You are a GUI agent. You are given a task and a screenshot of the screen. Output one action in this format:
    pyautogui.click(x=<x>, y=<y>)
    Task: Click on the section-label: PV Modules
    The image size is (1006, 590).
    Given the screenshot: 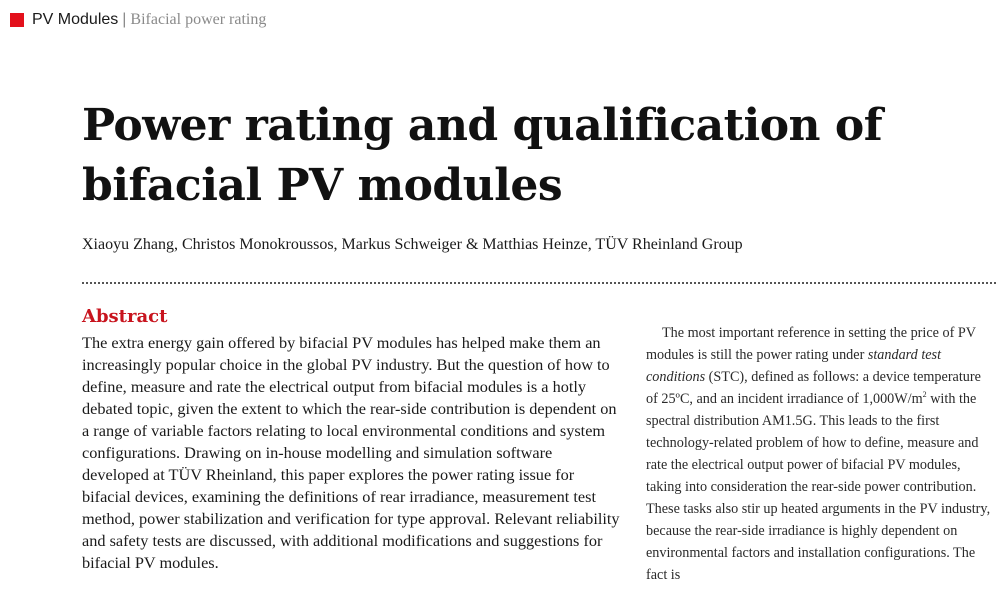 What is the action you would take?
    pyautogui.click(x=75, y=19)
    